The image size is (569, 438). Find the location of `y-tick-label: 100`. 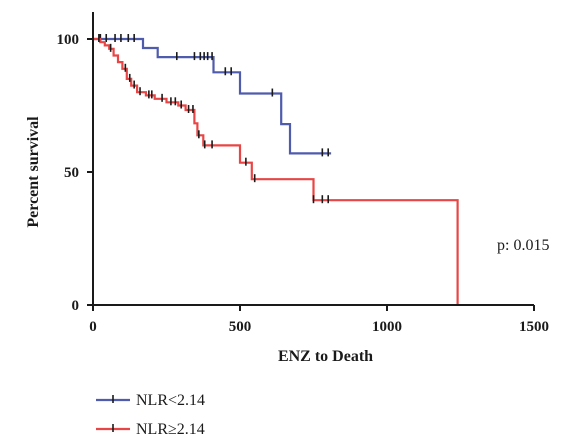

y-tick-label: 100 is located at coordinates (68, 40).